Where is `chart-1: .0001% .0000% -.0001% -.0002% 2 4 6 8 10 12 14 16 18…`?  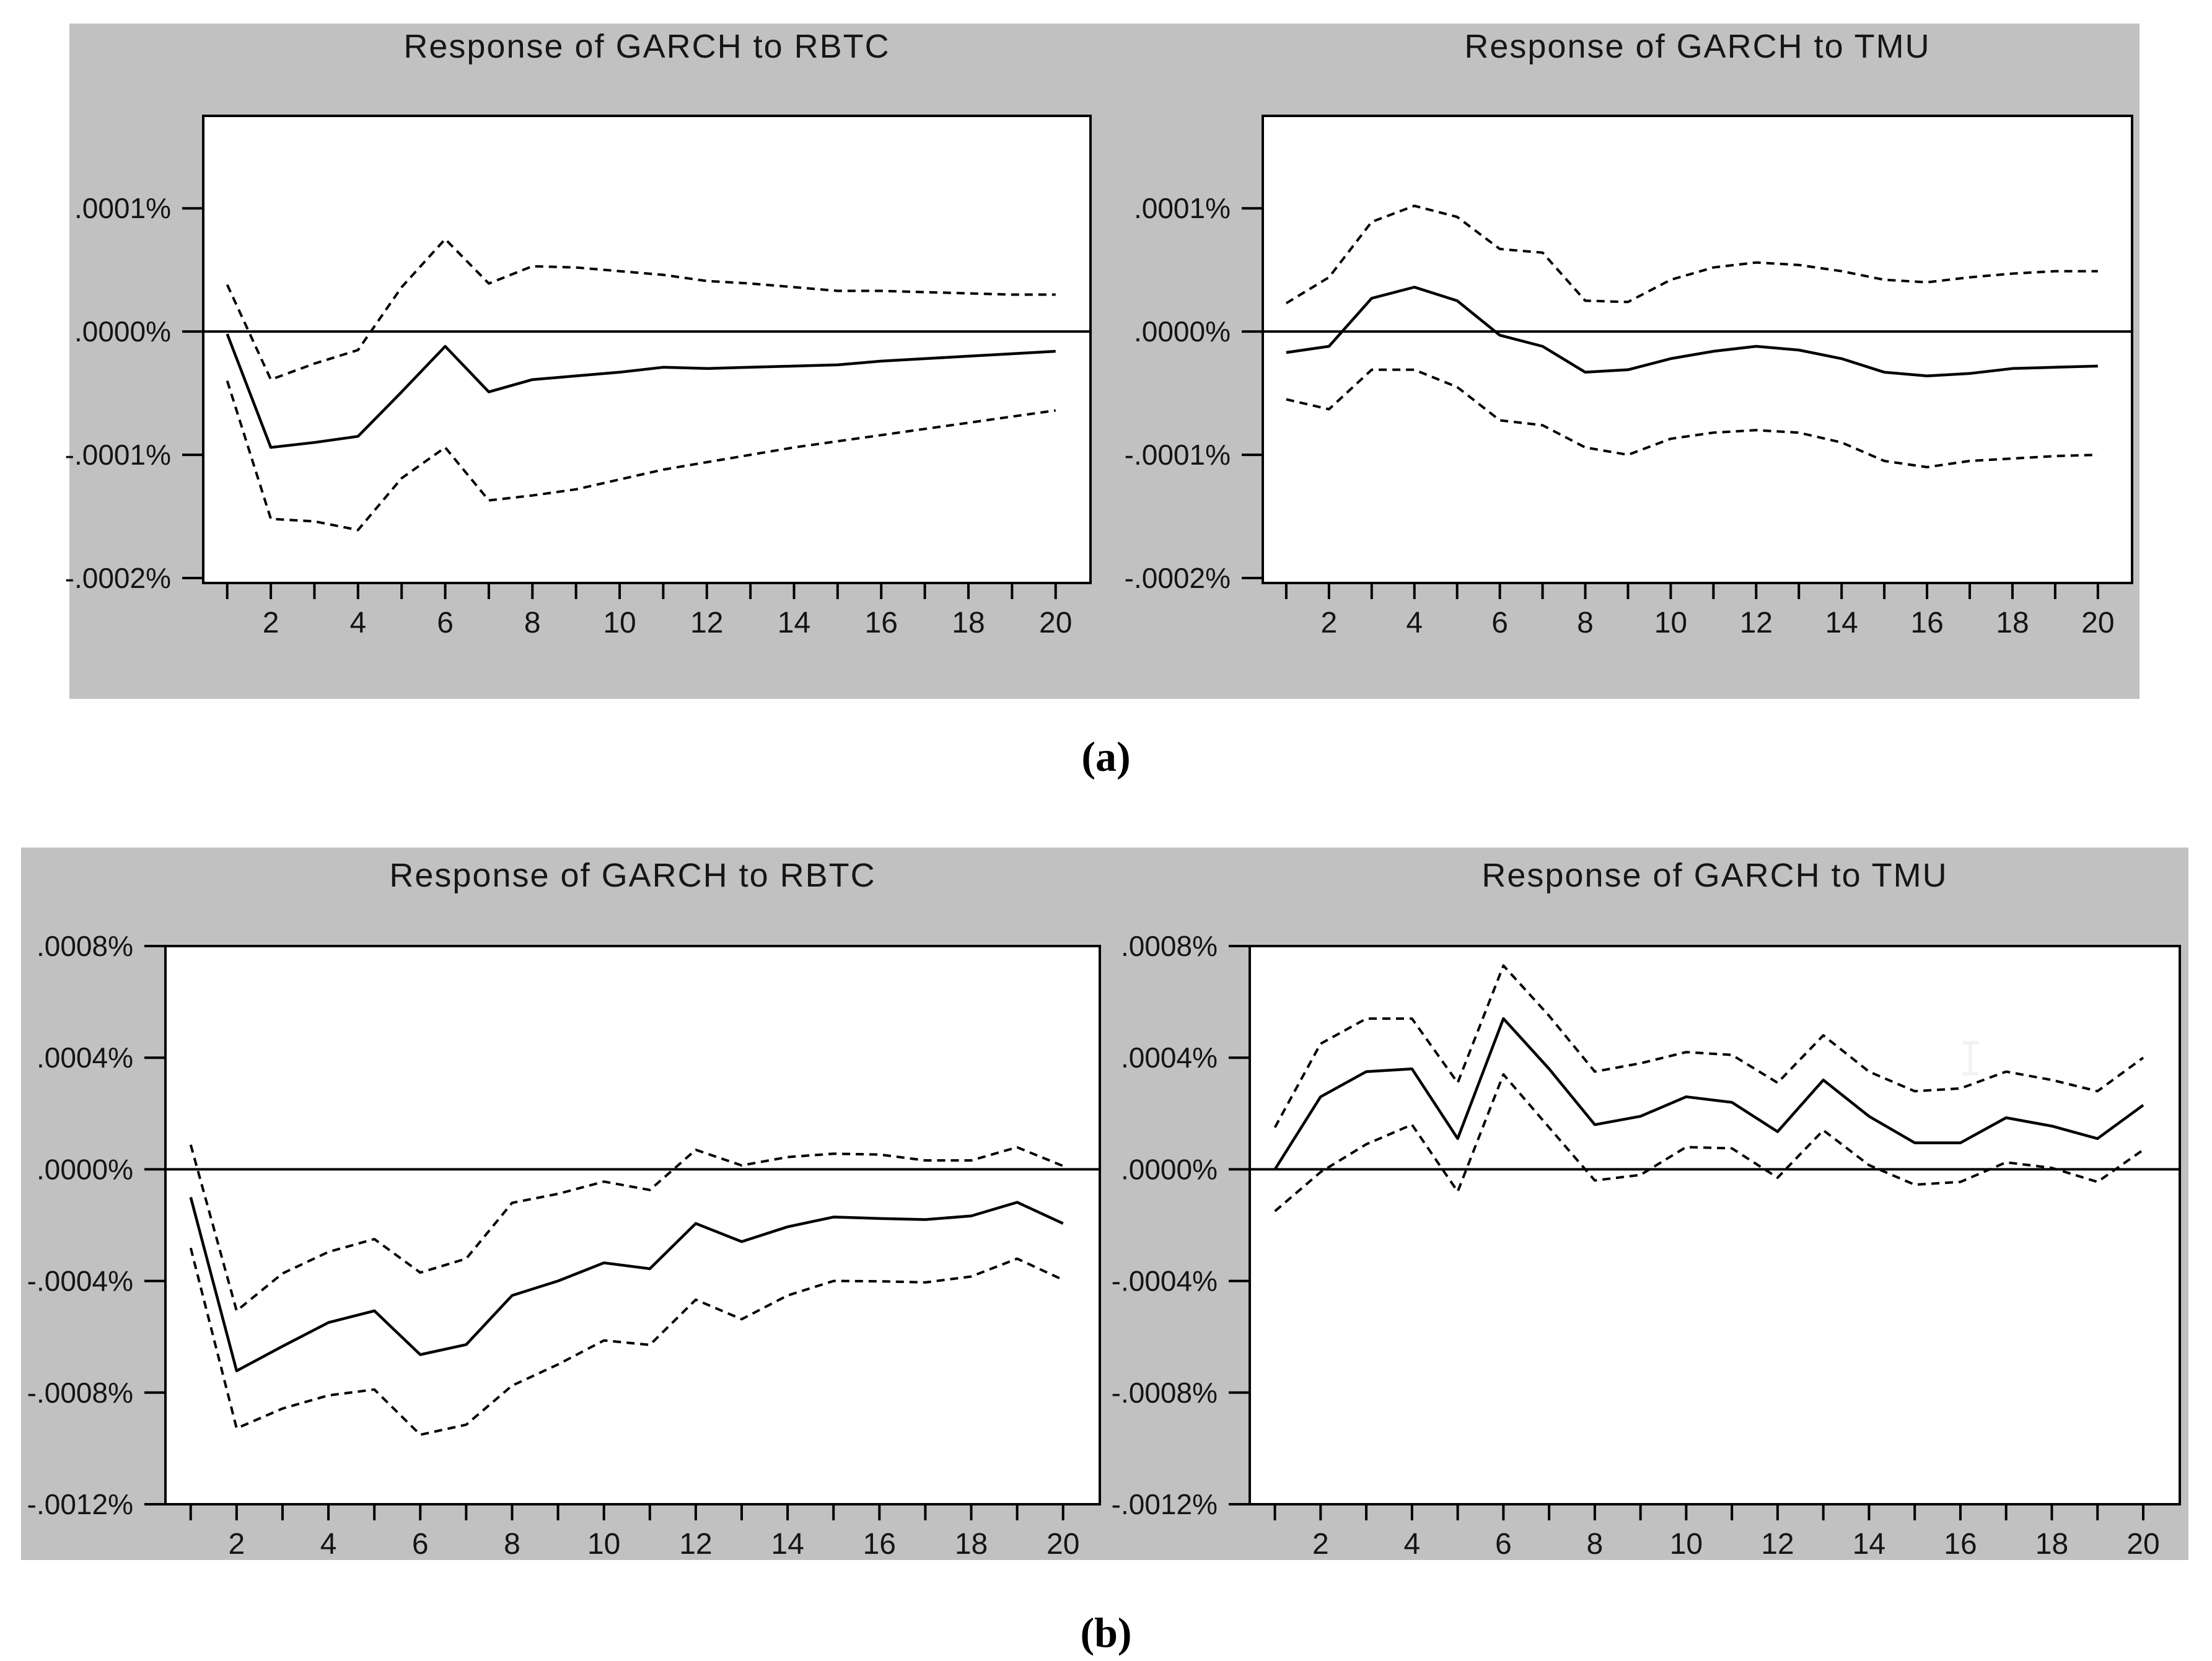
chart-1: .0001% .0000% -.0001% -.0002% 2 4 6 8 10 12 14 16 18… is located at coordinates (1629, 377).